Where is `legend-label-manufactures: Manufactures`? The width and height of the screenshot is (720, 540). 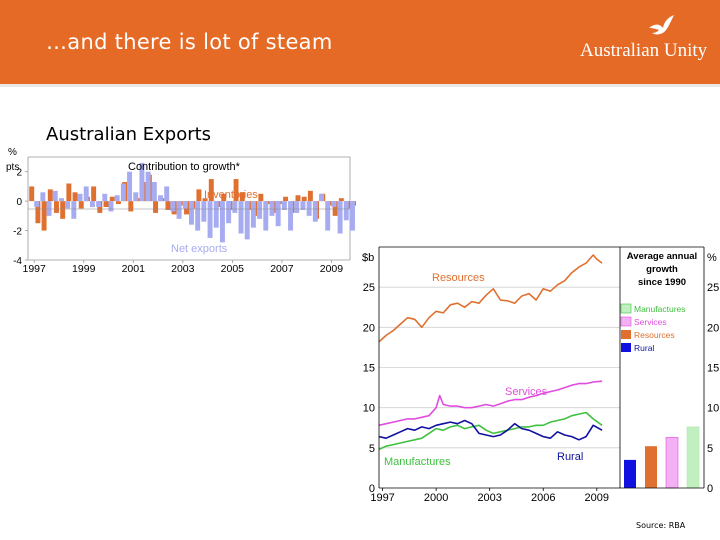
legend-label-manufactures: Manufactures is located at coordinates (660, 309).